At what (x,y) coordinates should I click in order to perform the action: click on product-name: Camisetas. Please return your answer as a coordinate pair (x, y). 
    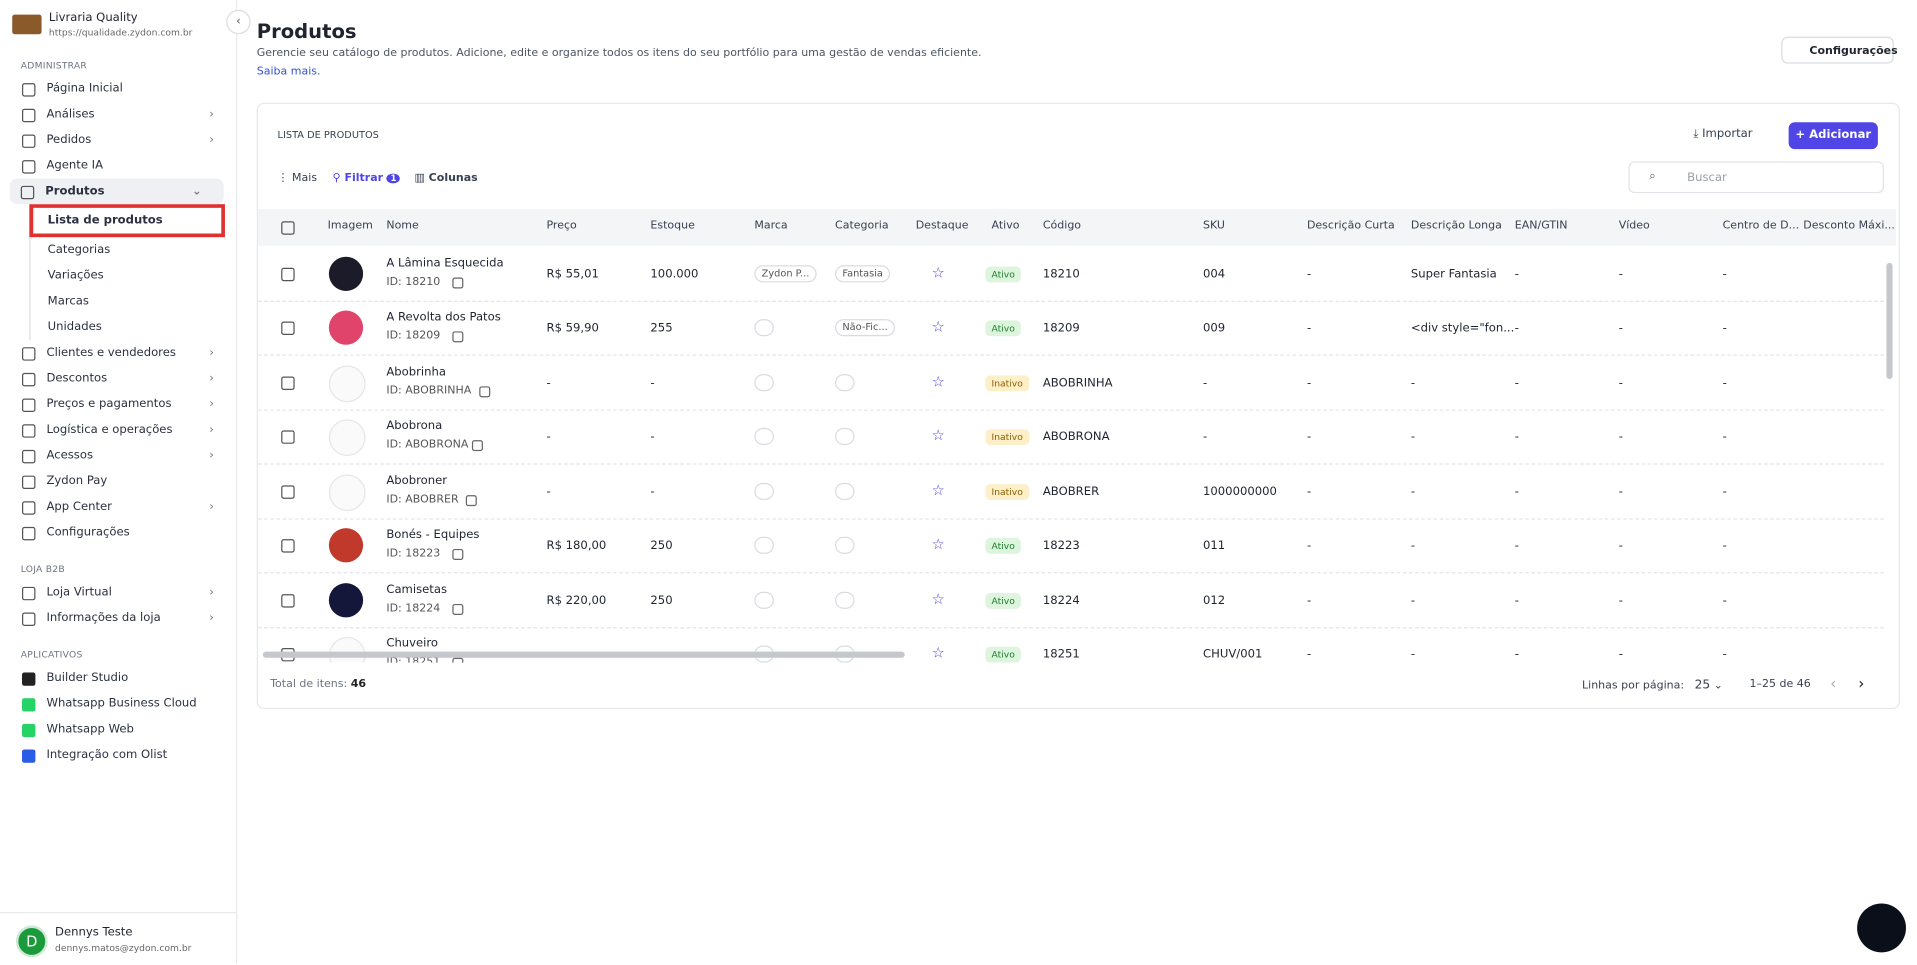
    Looking at the image, I should click on (417, 590).